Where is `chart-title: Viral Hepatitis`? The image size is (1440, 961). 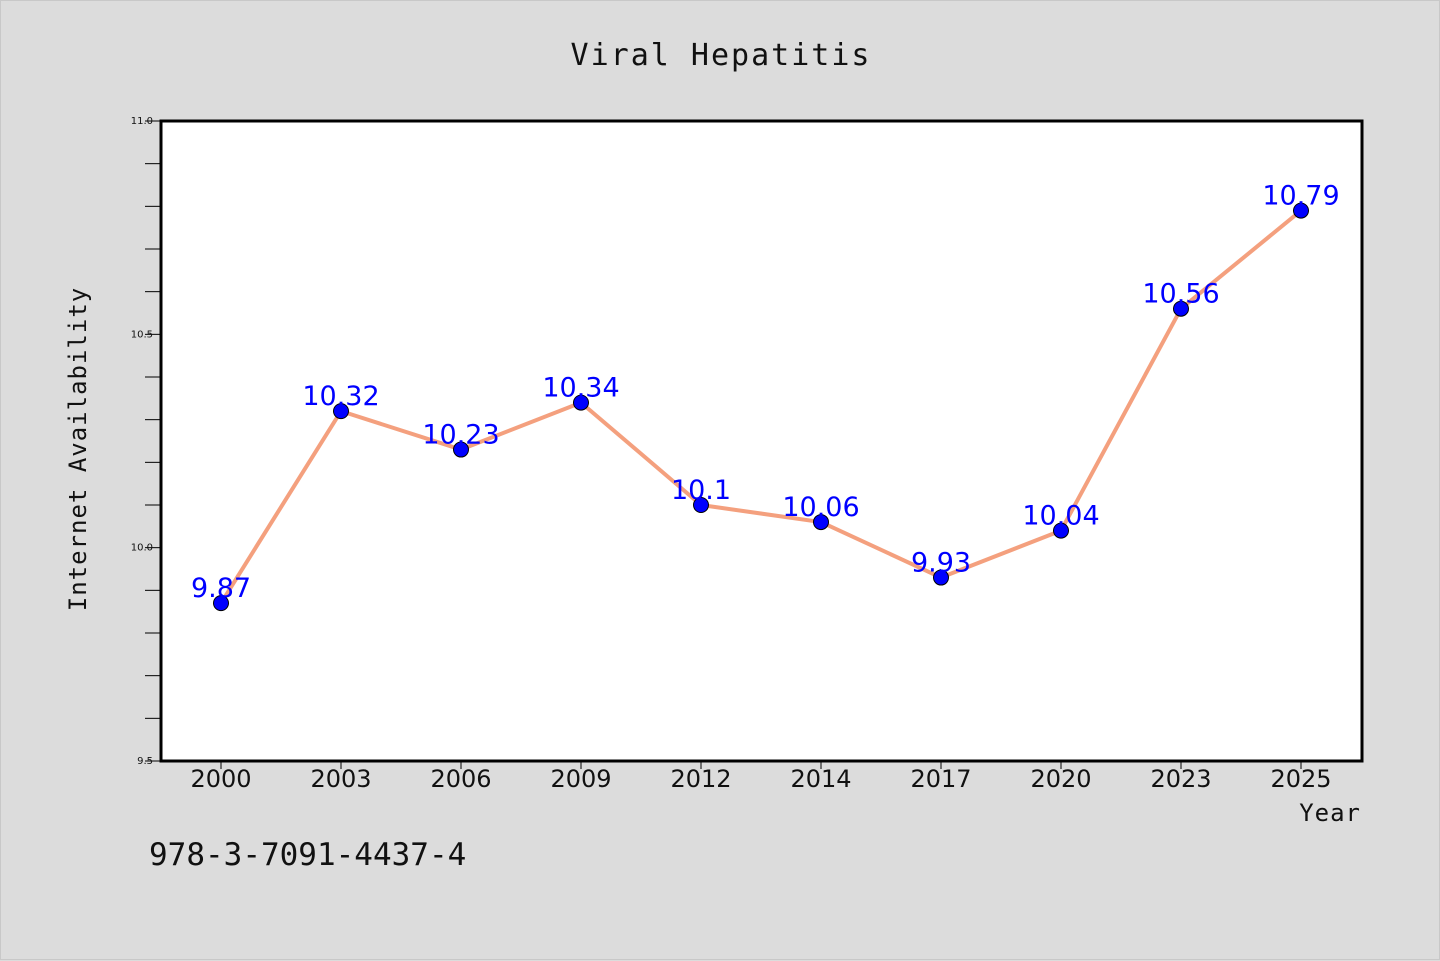 chart-title: Viral Hepatitis is located at coordinates (721, 55).